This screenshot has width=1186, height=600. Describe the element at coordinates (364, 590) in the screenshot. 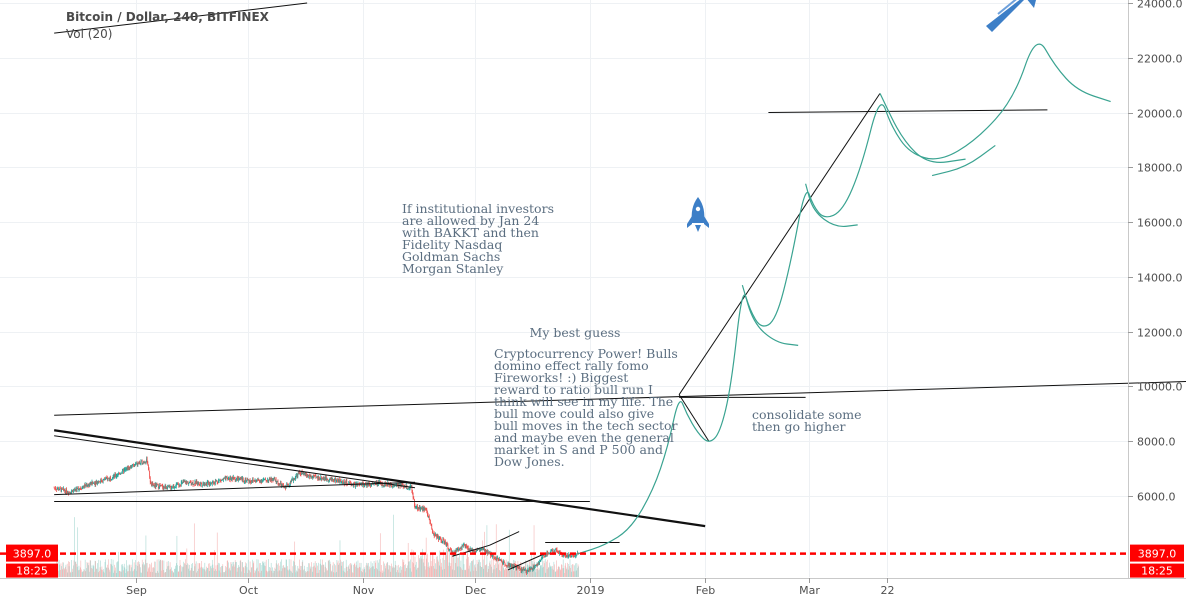

I see `x-tick-label: Nov` at that location.